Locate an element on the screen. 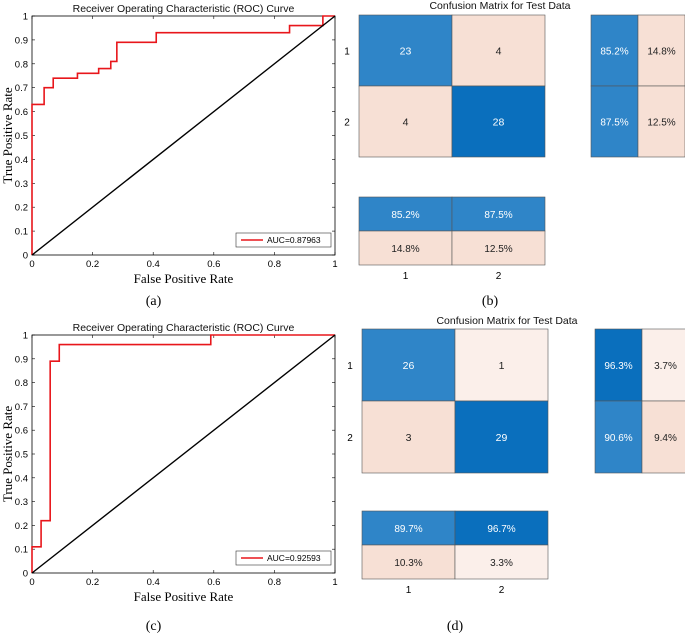 The image size is (685, 634). row-summary-value: 85.2% is located at coordinates (614, 52).